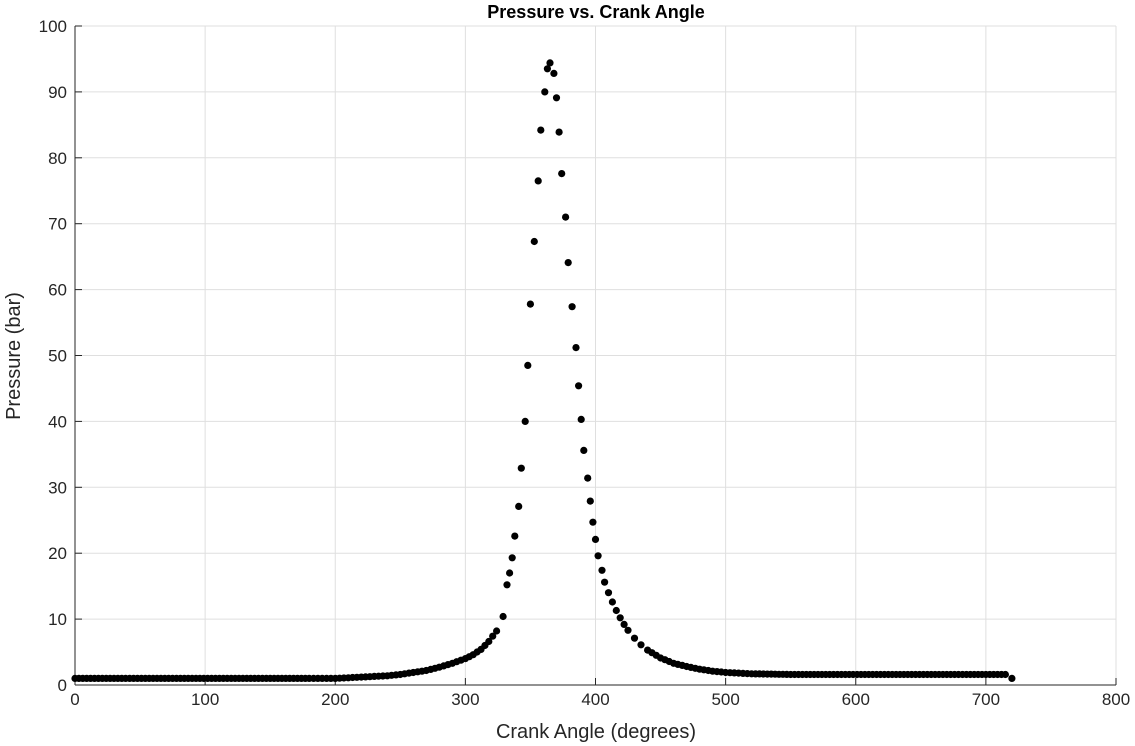 This screenshot has width=1135, height=746. Describe the element at coordinates (57, 553) in the screenshot. I see `y-tick-label: 20` at that location.